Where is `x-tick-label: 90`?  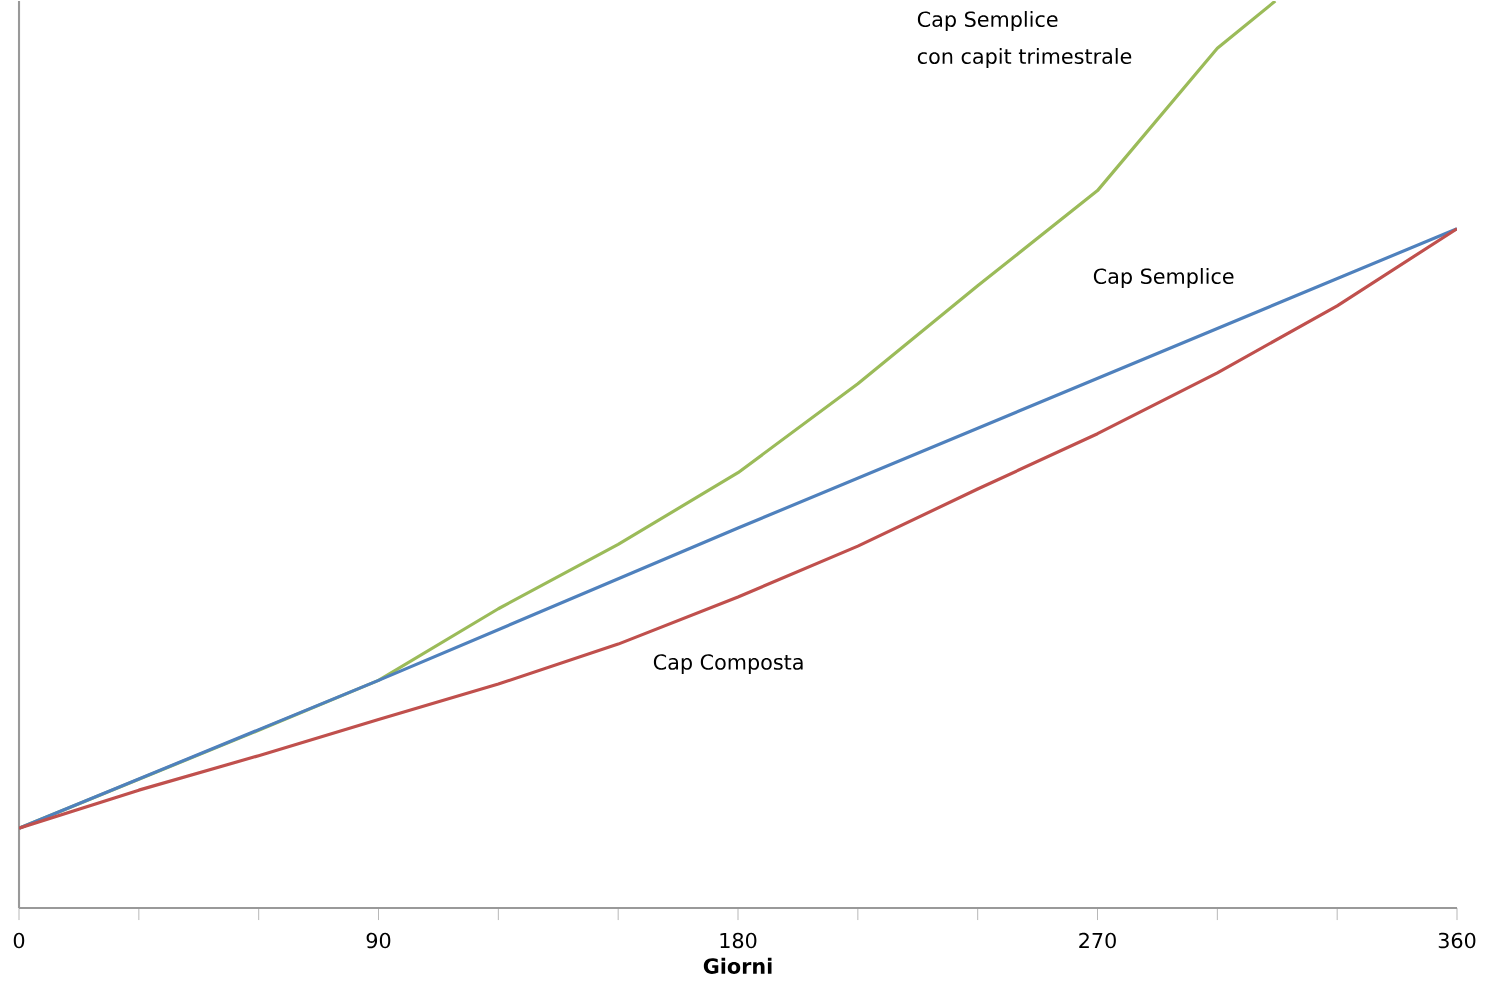
x-tick-label: 90 is located at coordinates (378, 940).